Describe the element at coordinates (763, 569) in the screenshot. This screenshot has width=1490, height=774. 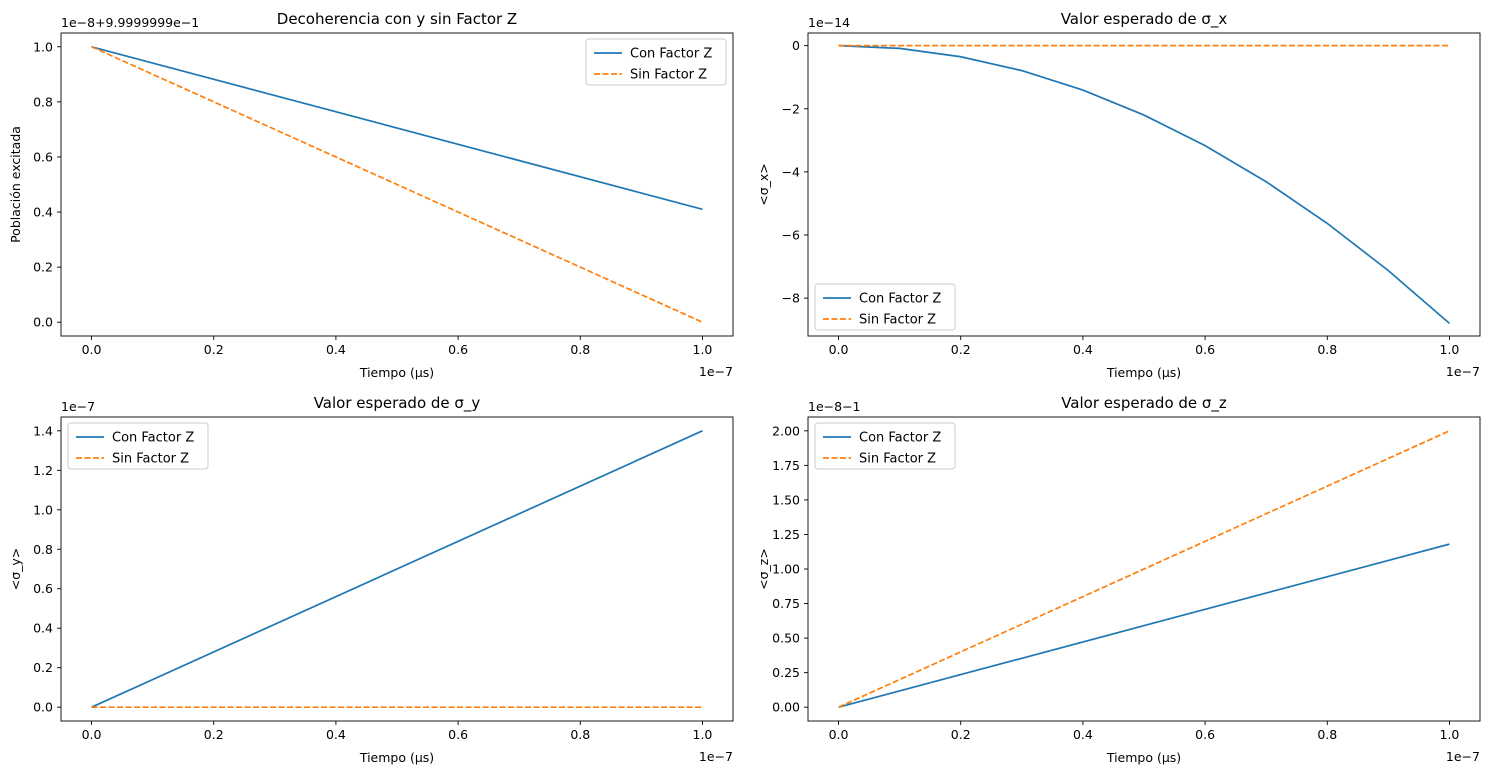
I see `y-axis-label: <σ_z>` at that location.